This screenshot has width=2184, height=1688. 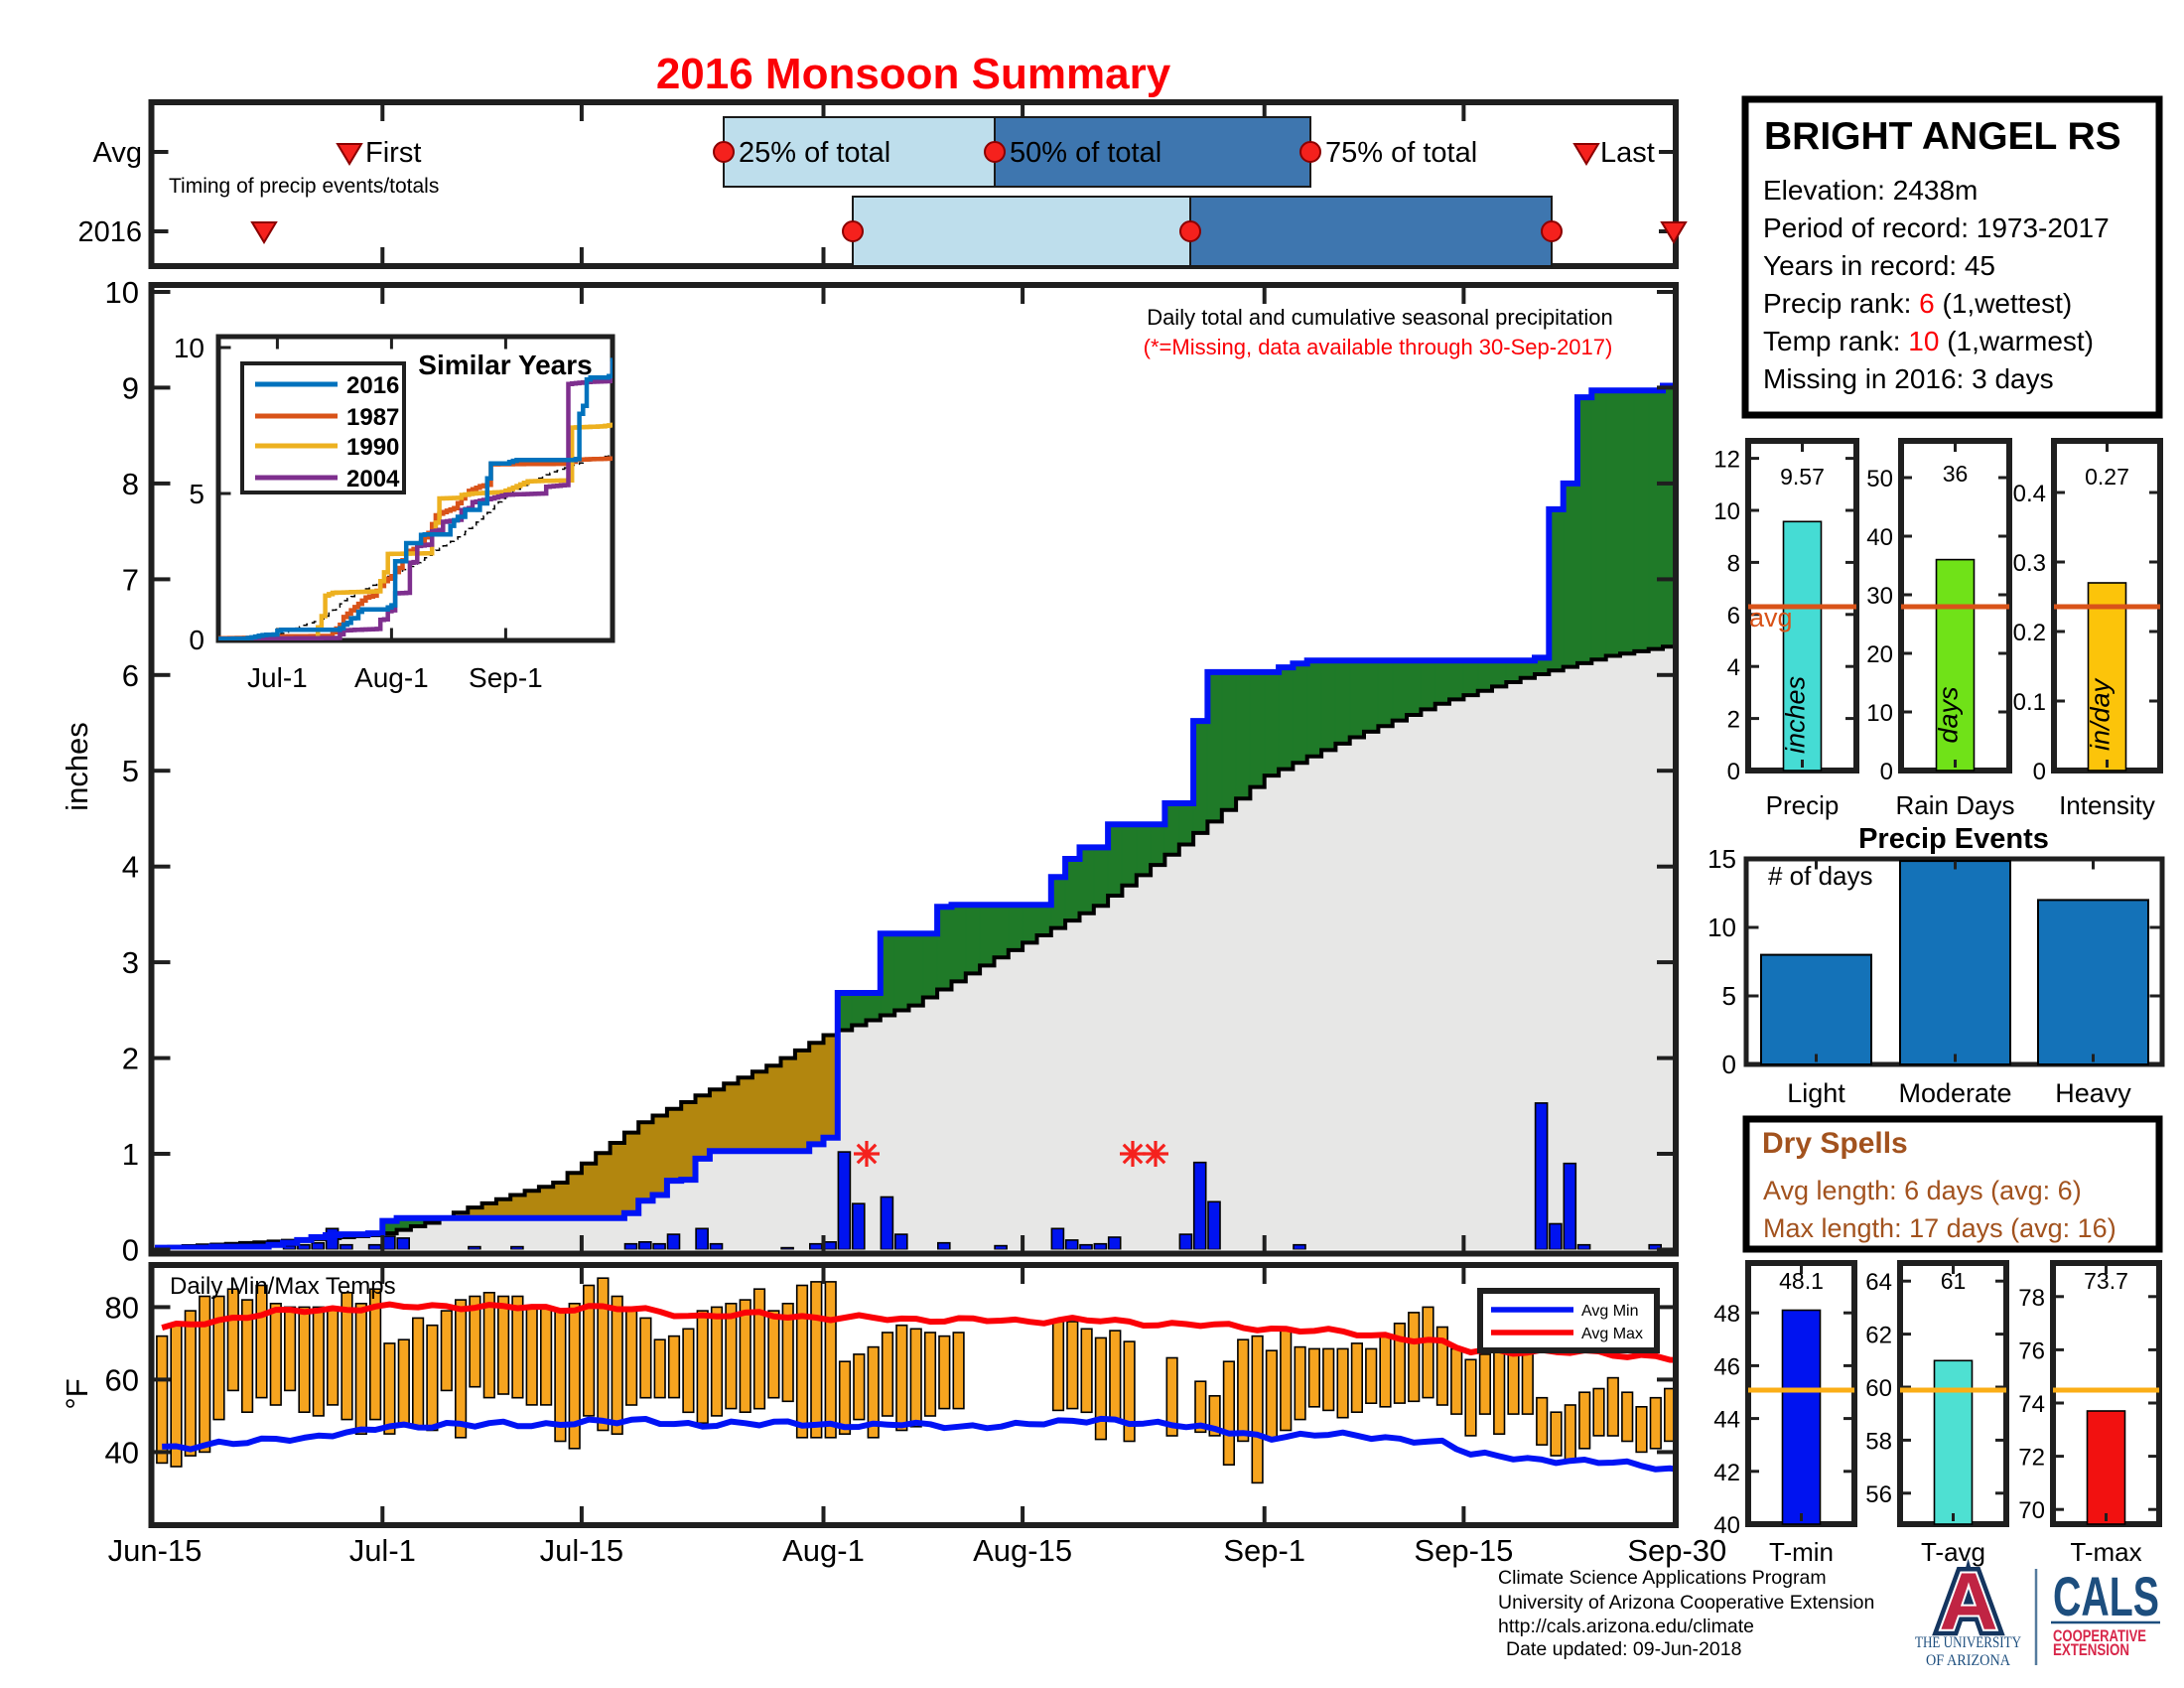 What do you see at coordinates (2031, 1510) in the screenshot?
I see `svg-text: 70` at bounding box center [2031, 1510].